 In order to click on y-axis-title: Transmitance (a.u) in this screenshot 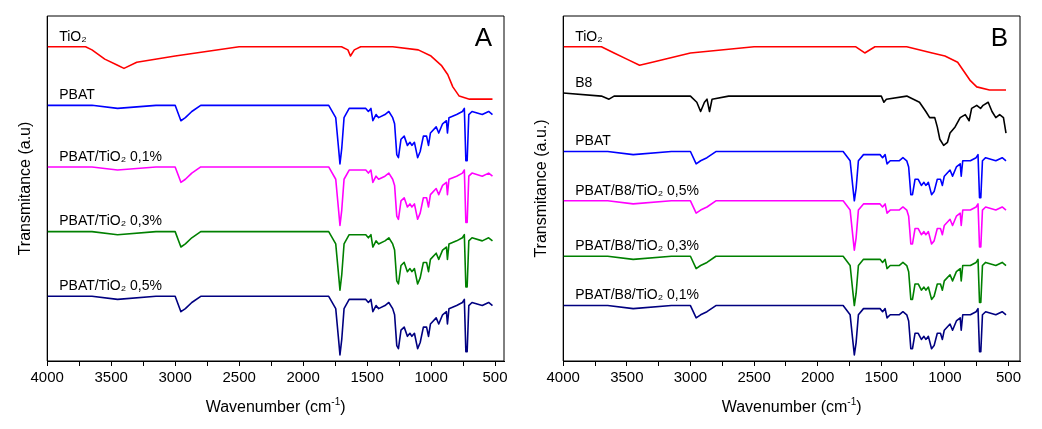, I will do `click(25, 188)`.